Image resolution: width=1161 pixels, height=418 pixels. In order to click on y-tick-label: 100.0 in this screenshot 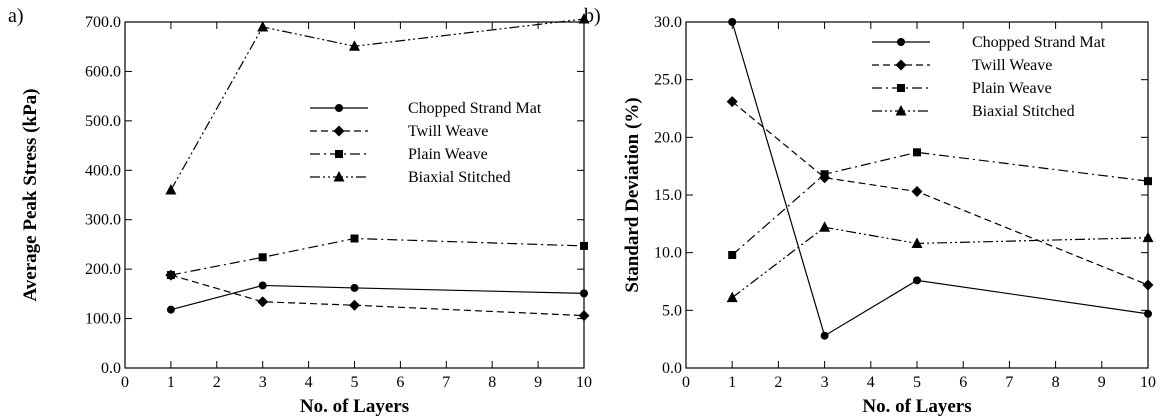, I will do `click(103, 319)`.